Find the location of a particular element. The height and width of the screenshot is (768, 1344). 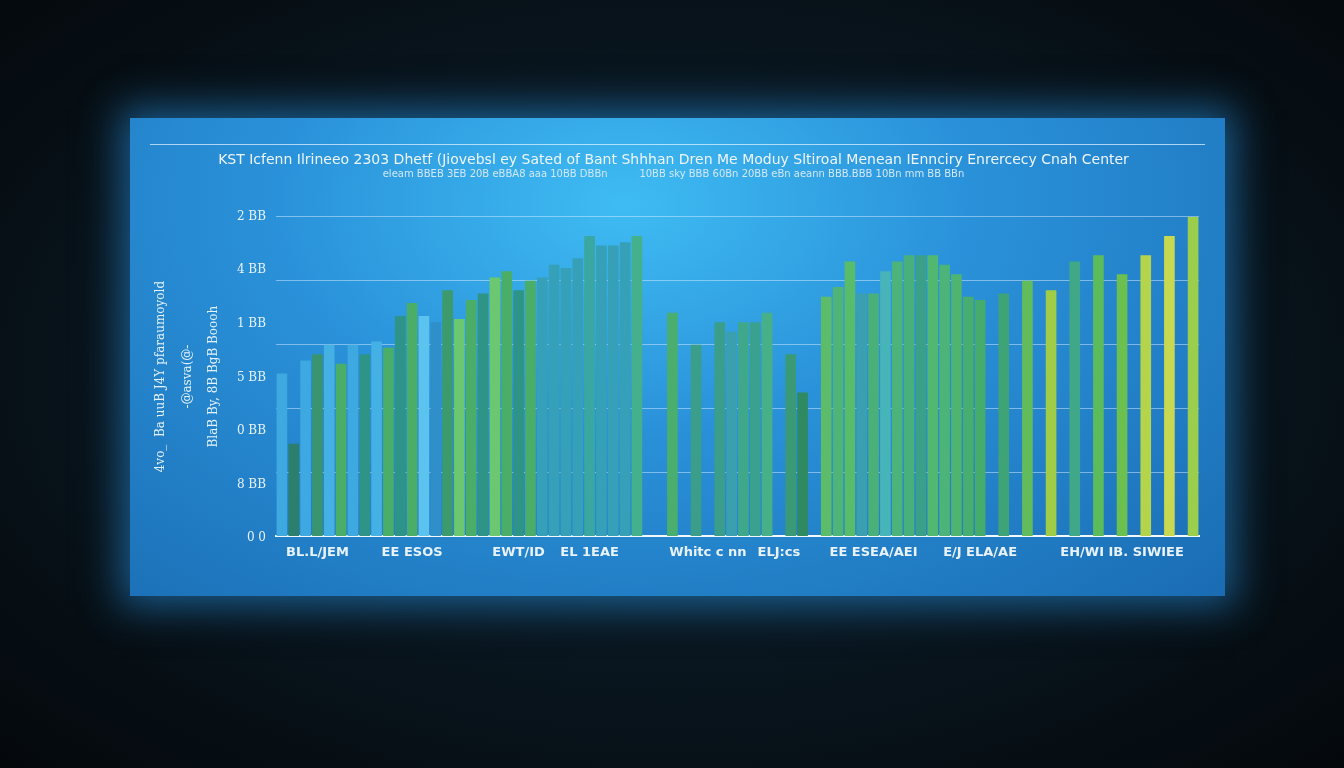

text: 5 BB is located at coordinates (251, 376).